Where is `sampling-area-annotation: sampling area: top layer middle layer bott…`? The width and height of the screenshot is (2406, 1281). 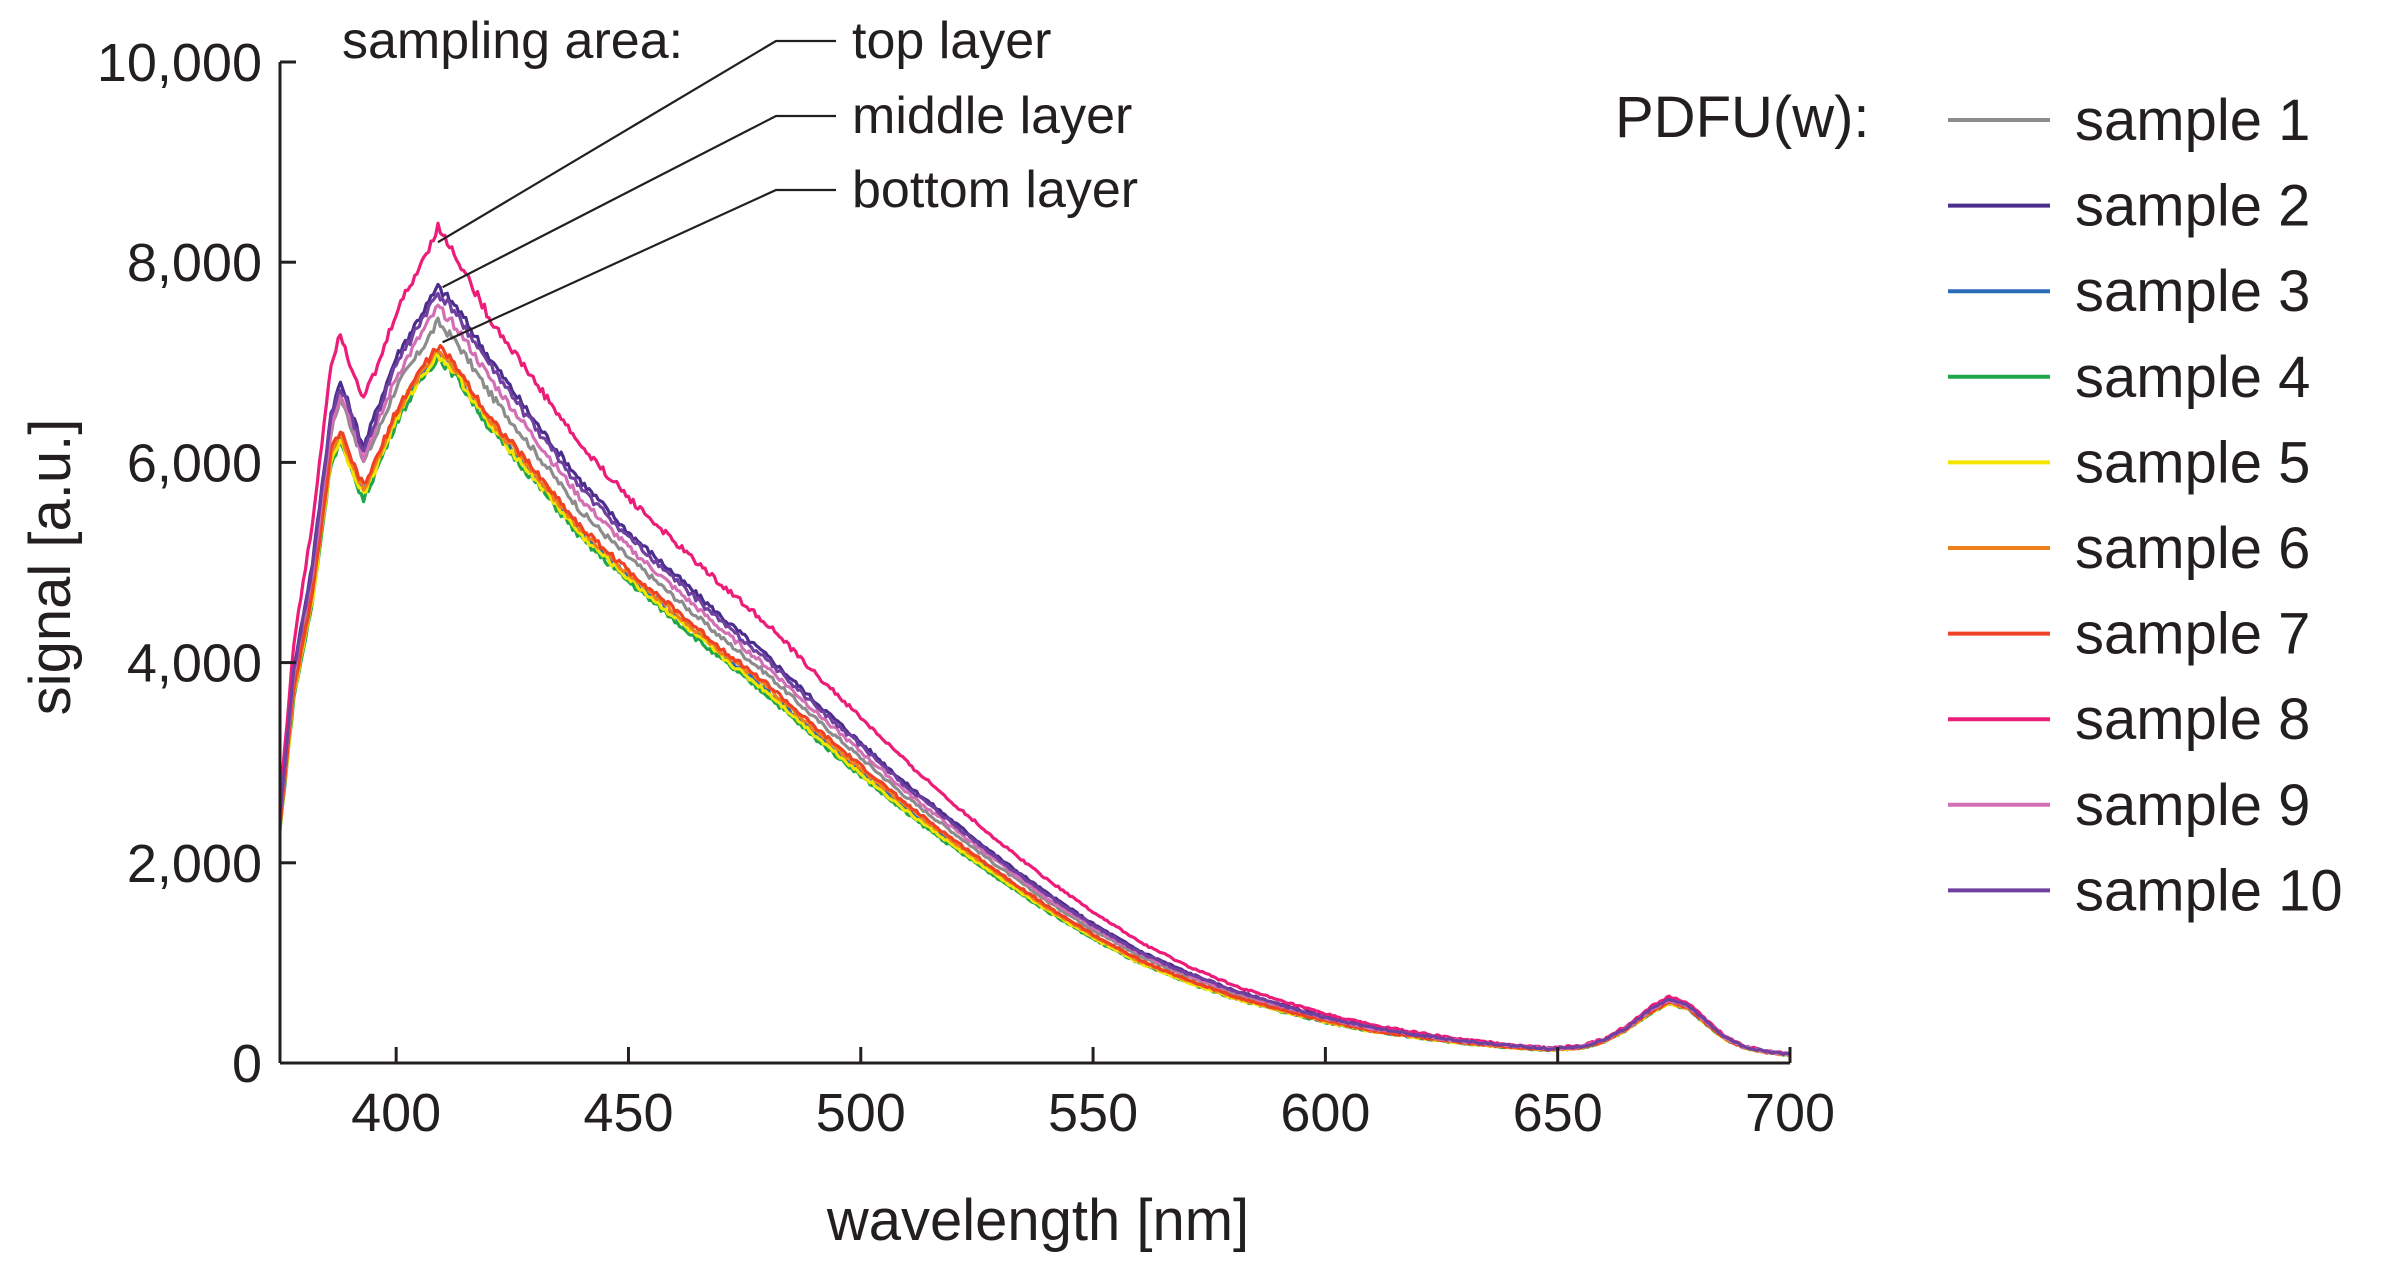 sampling-area-annotation: sampling area: top layer middle layer bott… is located at coordinates (740, 178).